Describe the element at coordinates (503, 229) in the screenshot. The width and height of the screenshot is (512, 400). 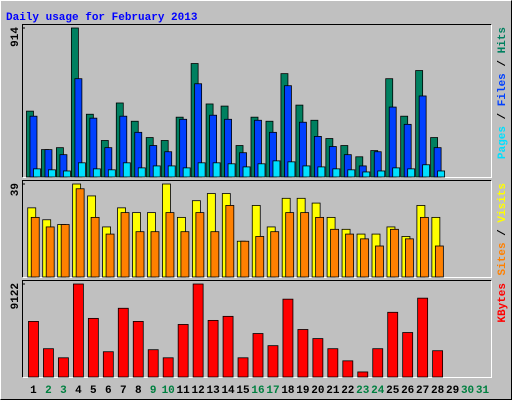
I see `legend: Sites / Visits` at that location.